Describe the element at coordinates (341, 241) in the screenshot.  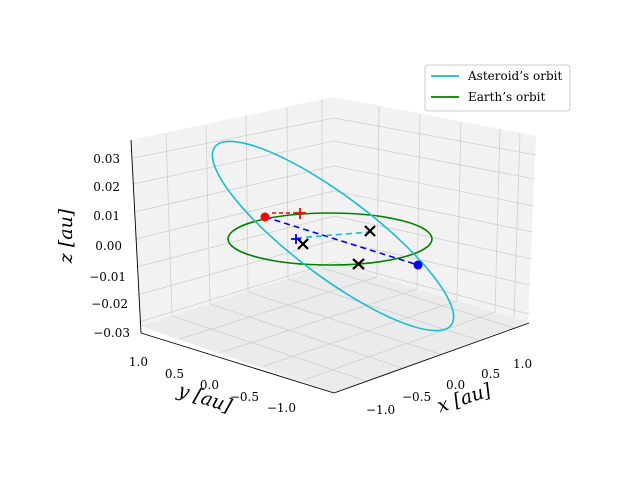
I see `dashed-line-blue` at that location.